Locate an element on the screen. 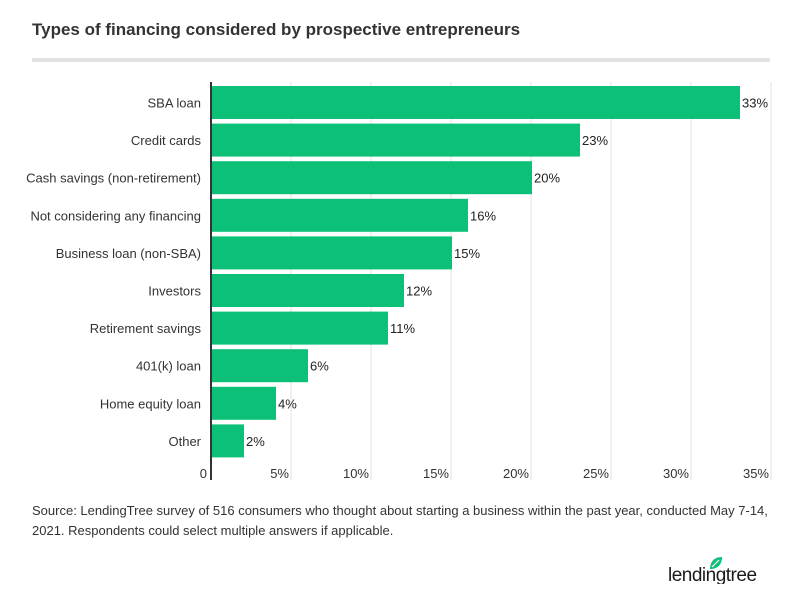 The height and width of the screenshot is (600, 800). data-label: 6% is located at coordinates (319, 366).